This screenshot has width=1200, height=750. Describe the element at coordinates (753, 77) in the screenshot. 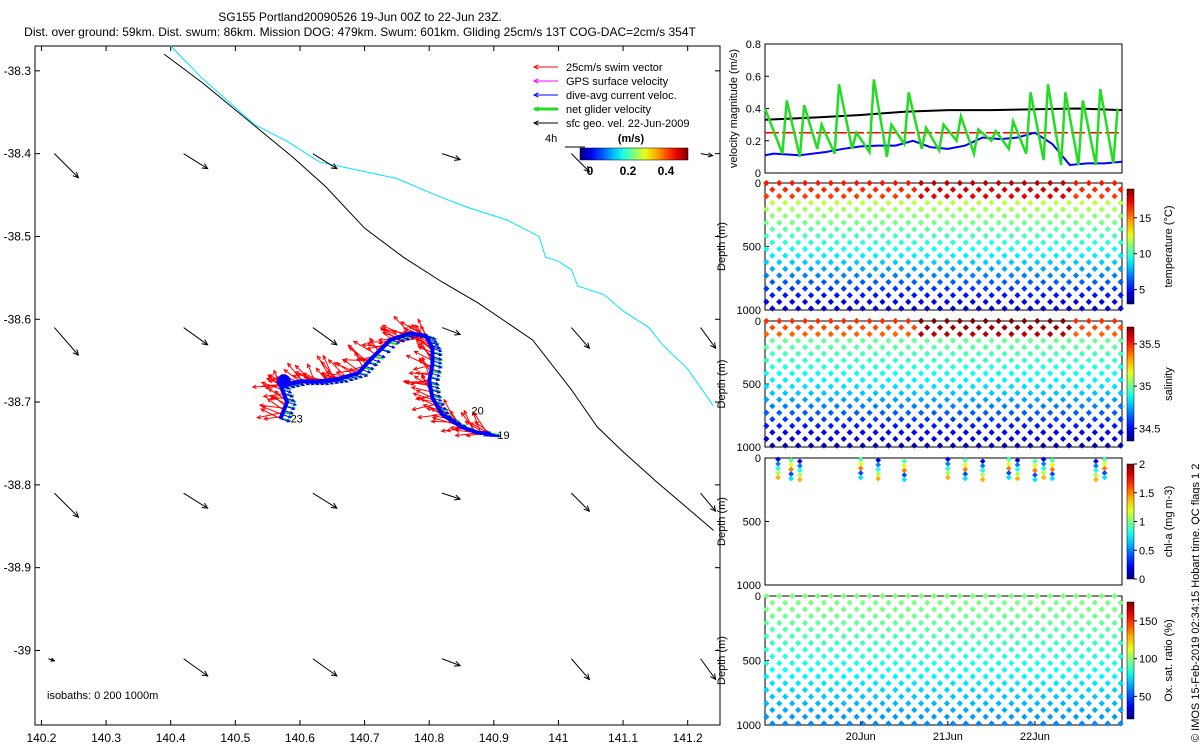

I see `velocity-ytick-label: 0.6` at that location.